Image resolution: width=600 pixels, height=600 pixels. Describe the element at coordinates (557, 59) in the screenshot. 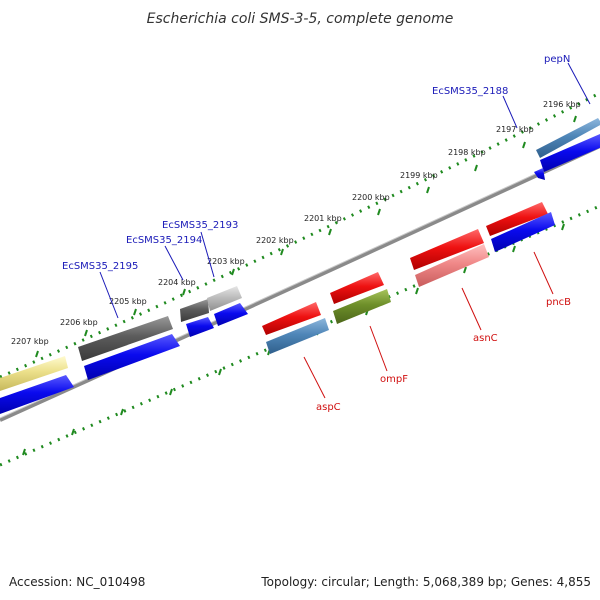

I see `gene-label-pepN: pepN` at that location.